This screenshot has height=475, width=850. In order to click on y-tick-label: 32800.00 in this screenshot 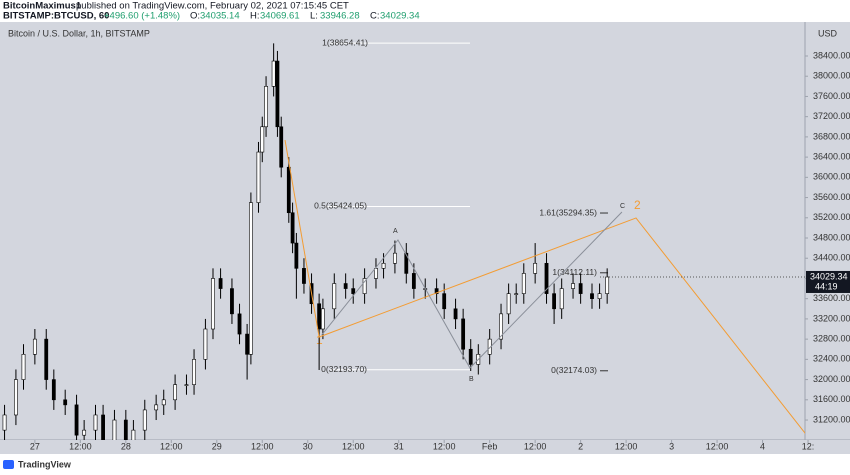, I will do `click(831, 339)`.